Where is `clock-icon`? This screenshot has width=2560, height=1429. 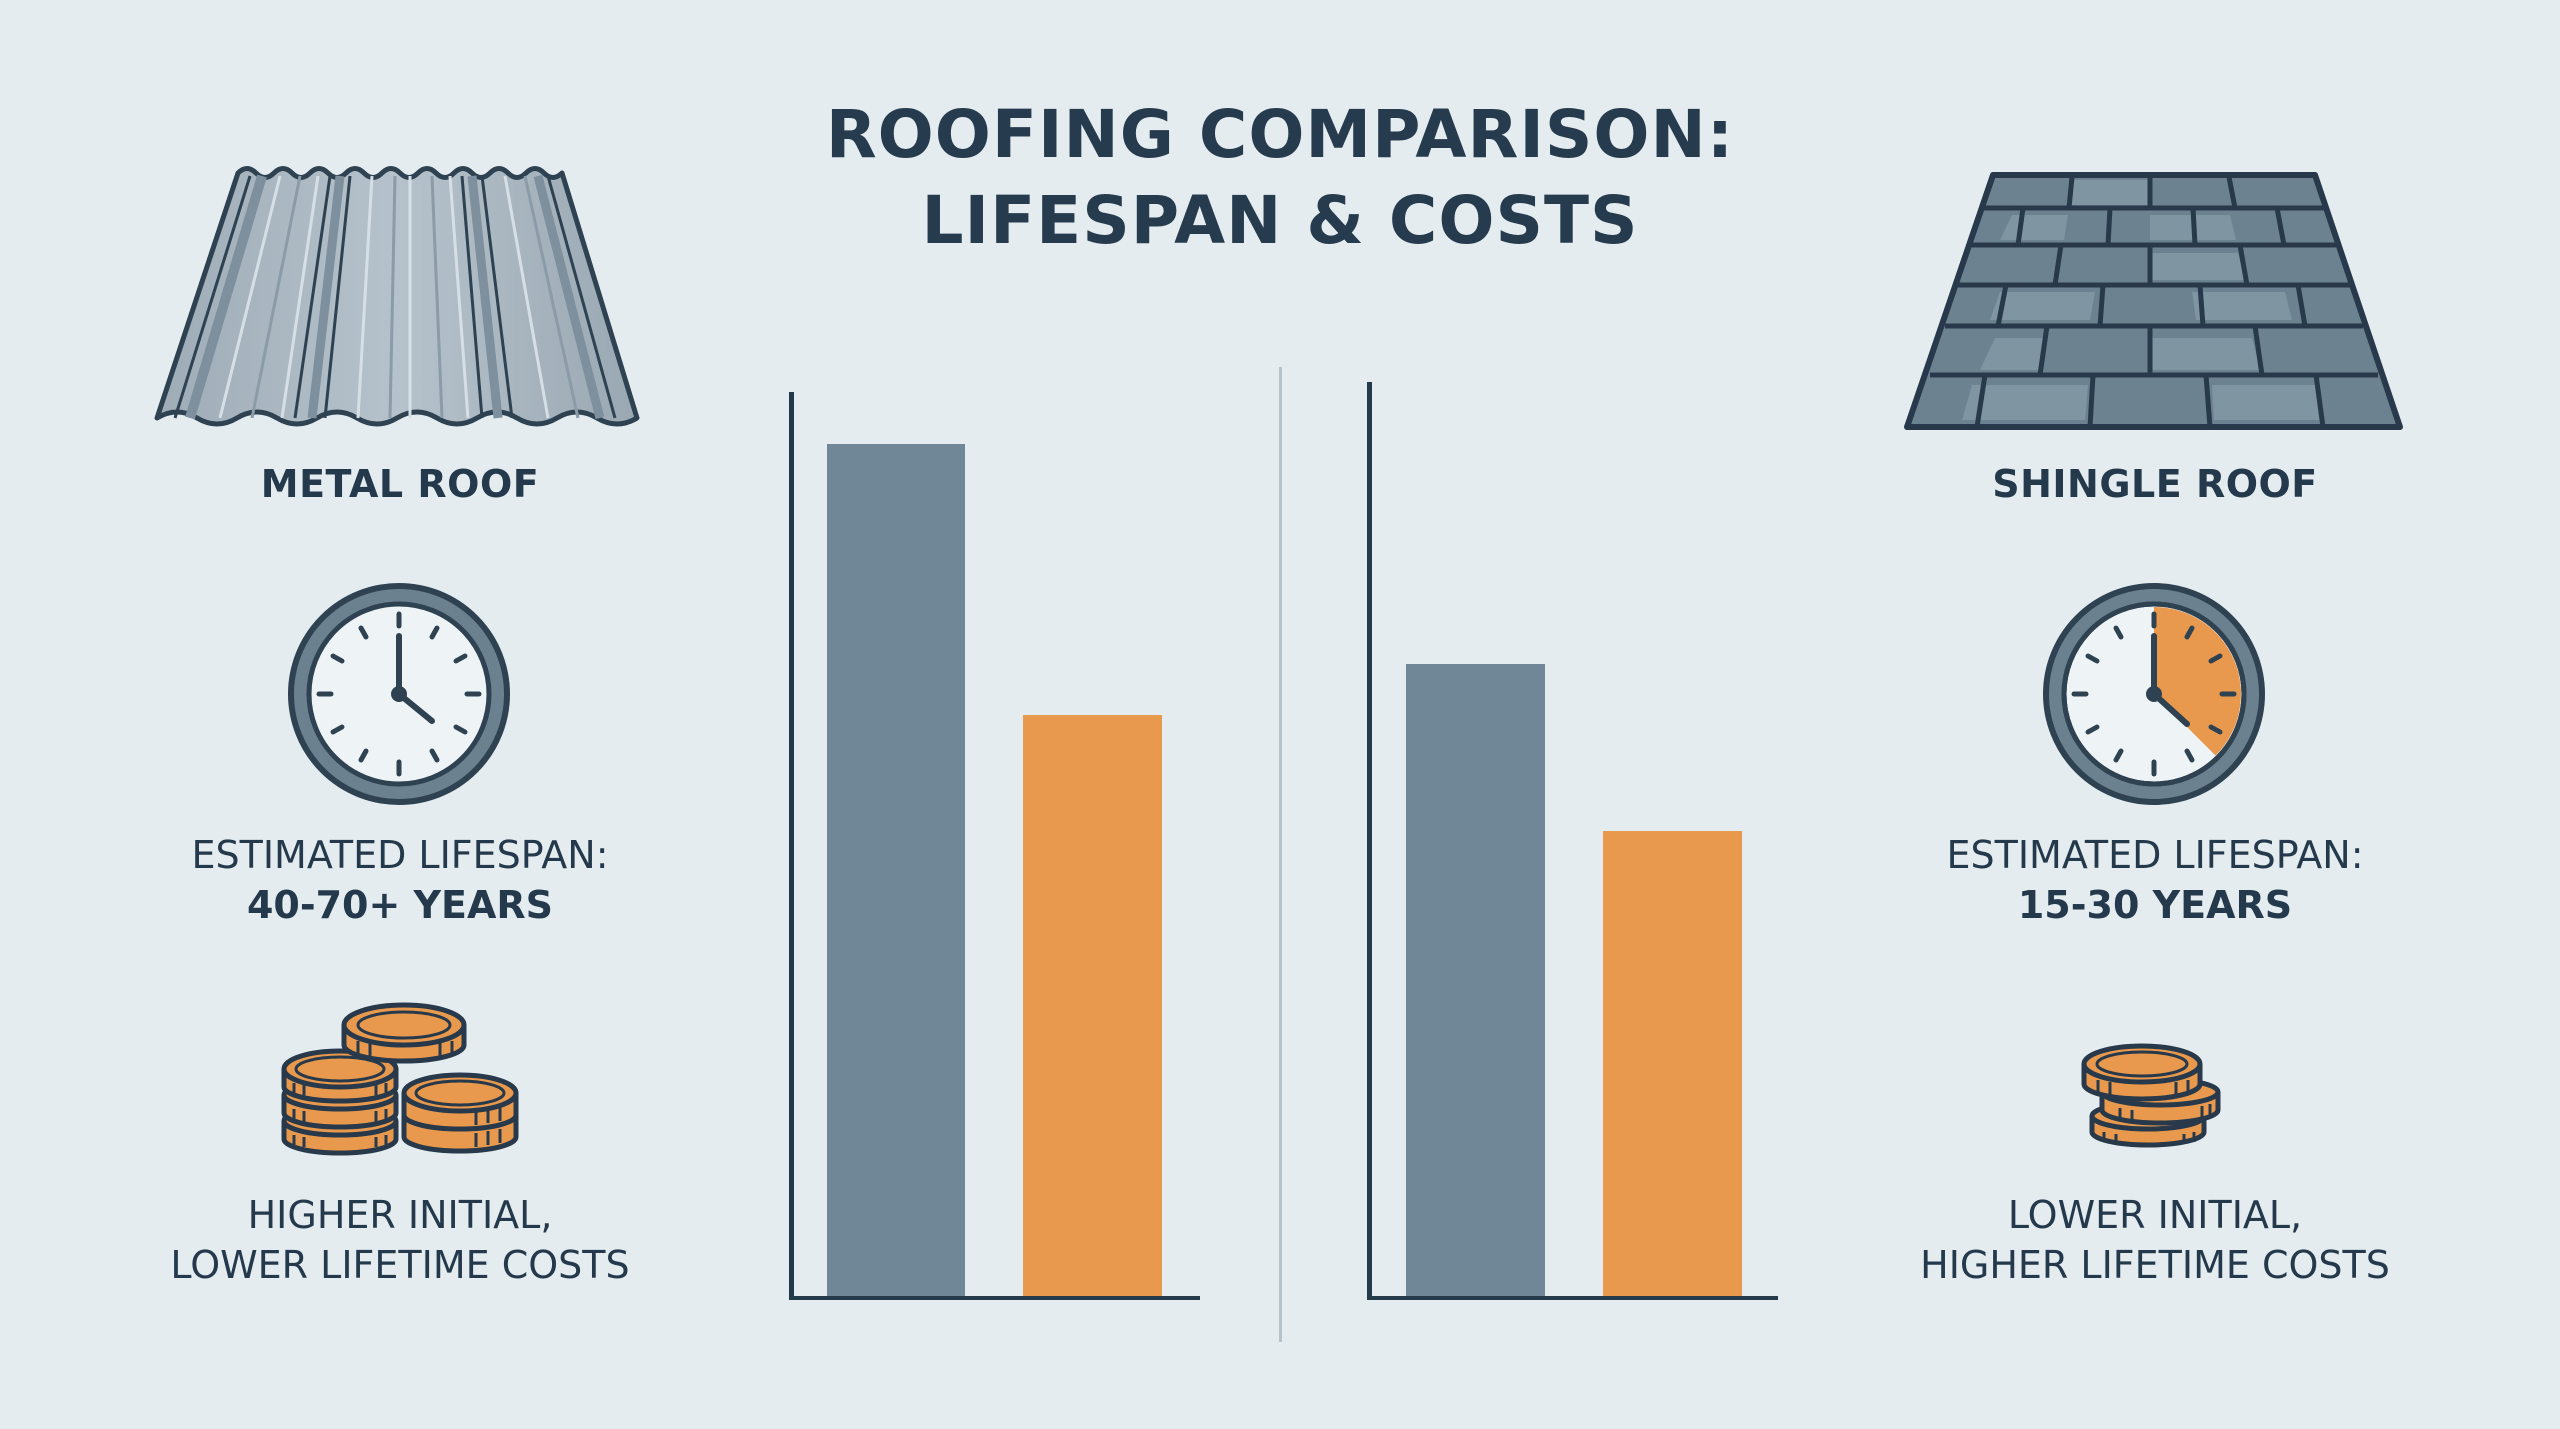
clock-icon is located at coordinates (399, 694).